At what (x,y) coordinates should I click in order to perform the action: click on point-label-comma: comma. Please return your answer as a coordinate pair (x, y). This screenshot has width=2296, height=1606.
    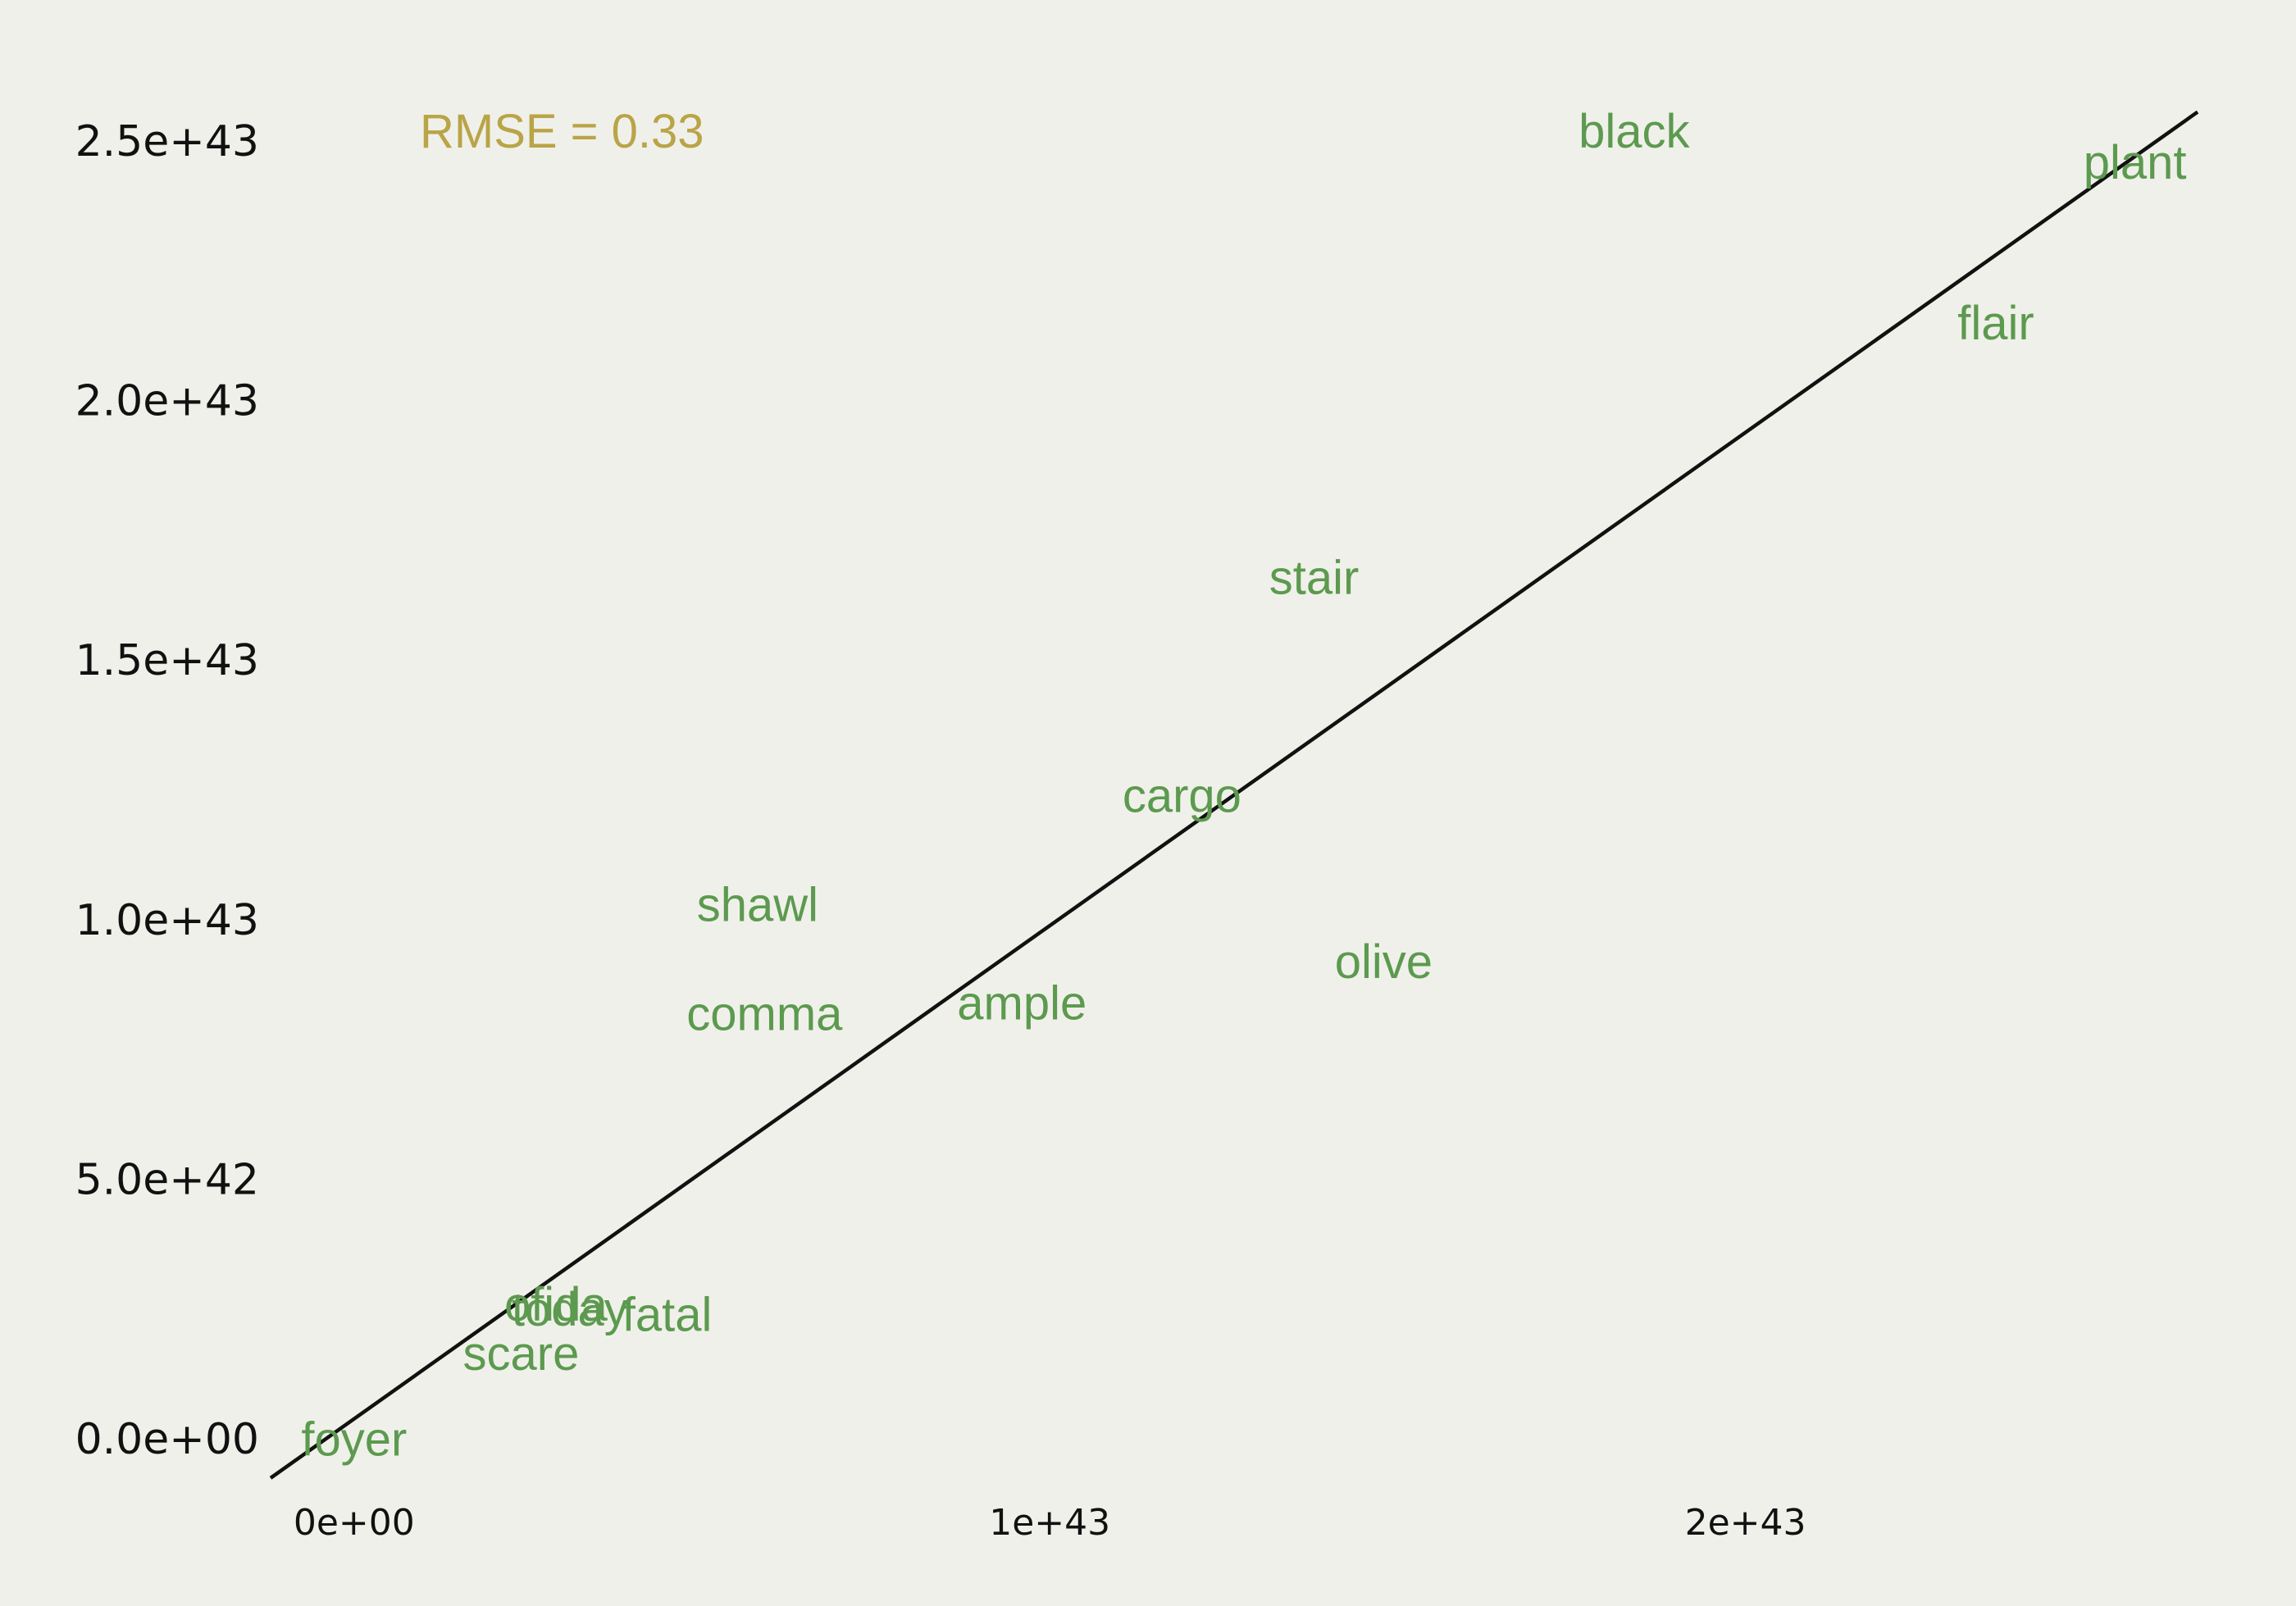
    Looking at the image, I should click on (764, 1013).